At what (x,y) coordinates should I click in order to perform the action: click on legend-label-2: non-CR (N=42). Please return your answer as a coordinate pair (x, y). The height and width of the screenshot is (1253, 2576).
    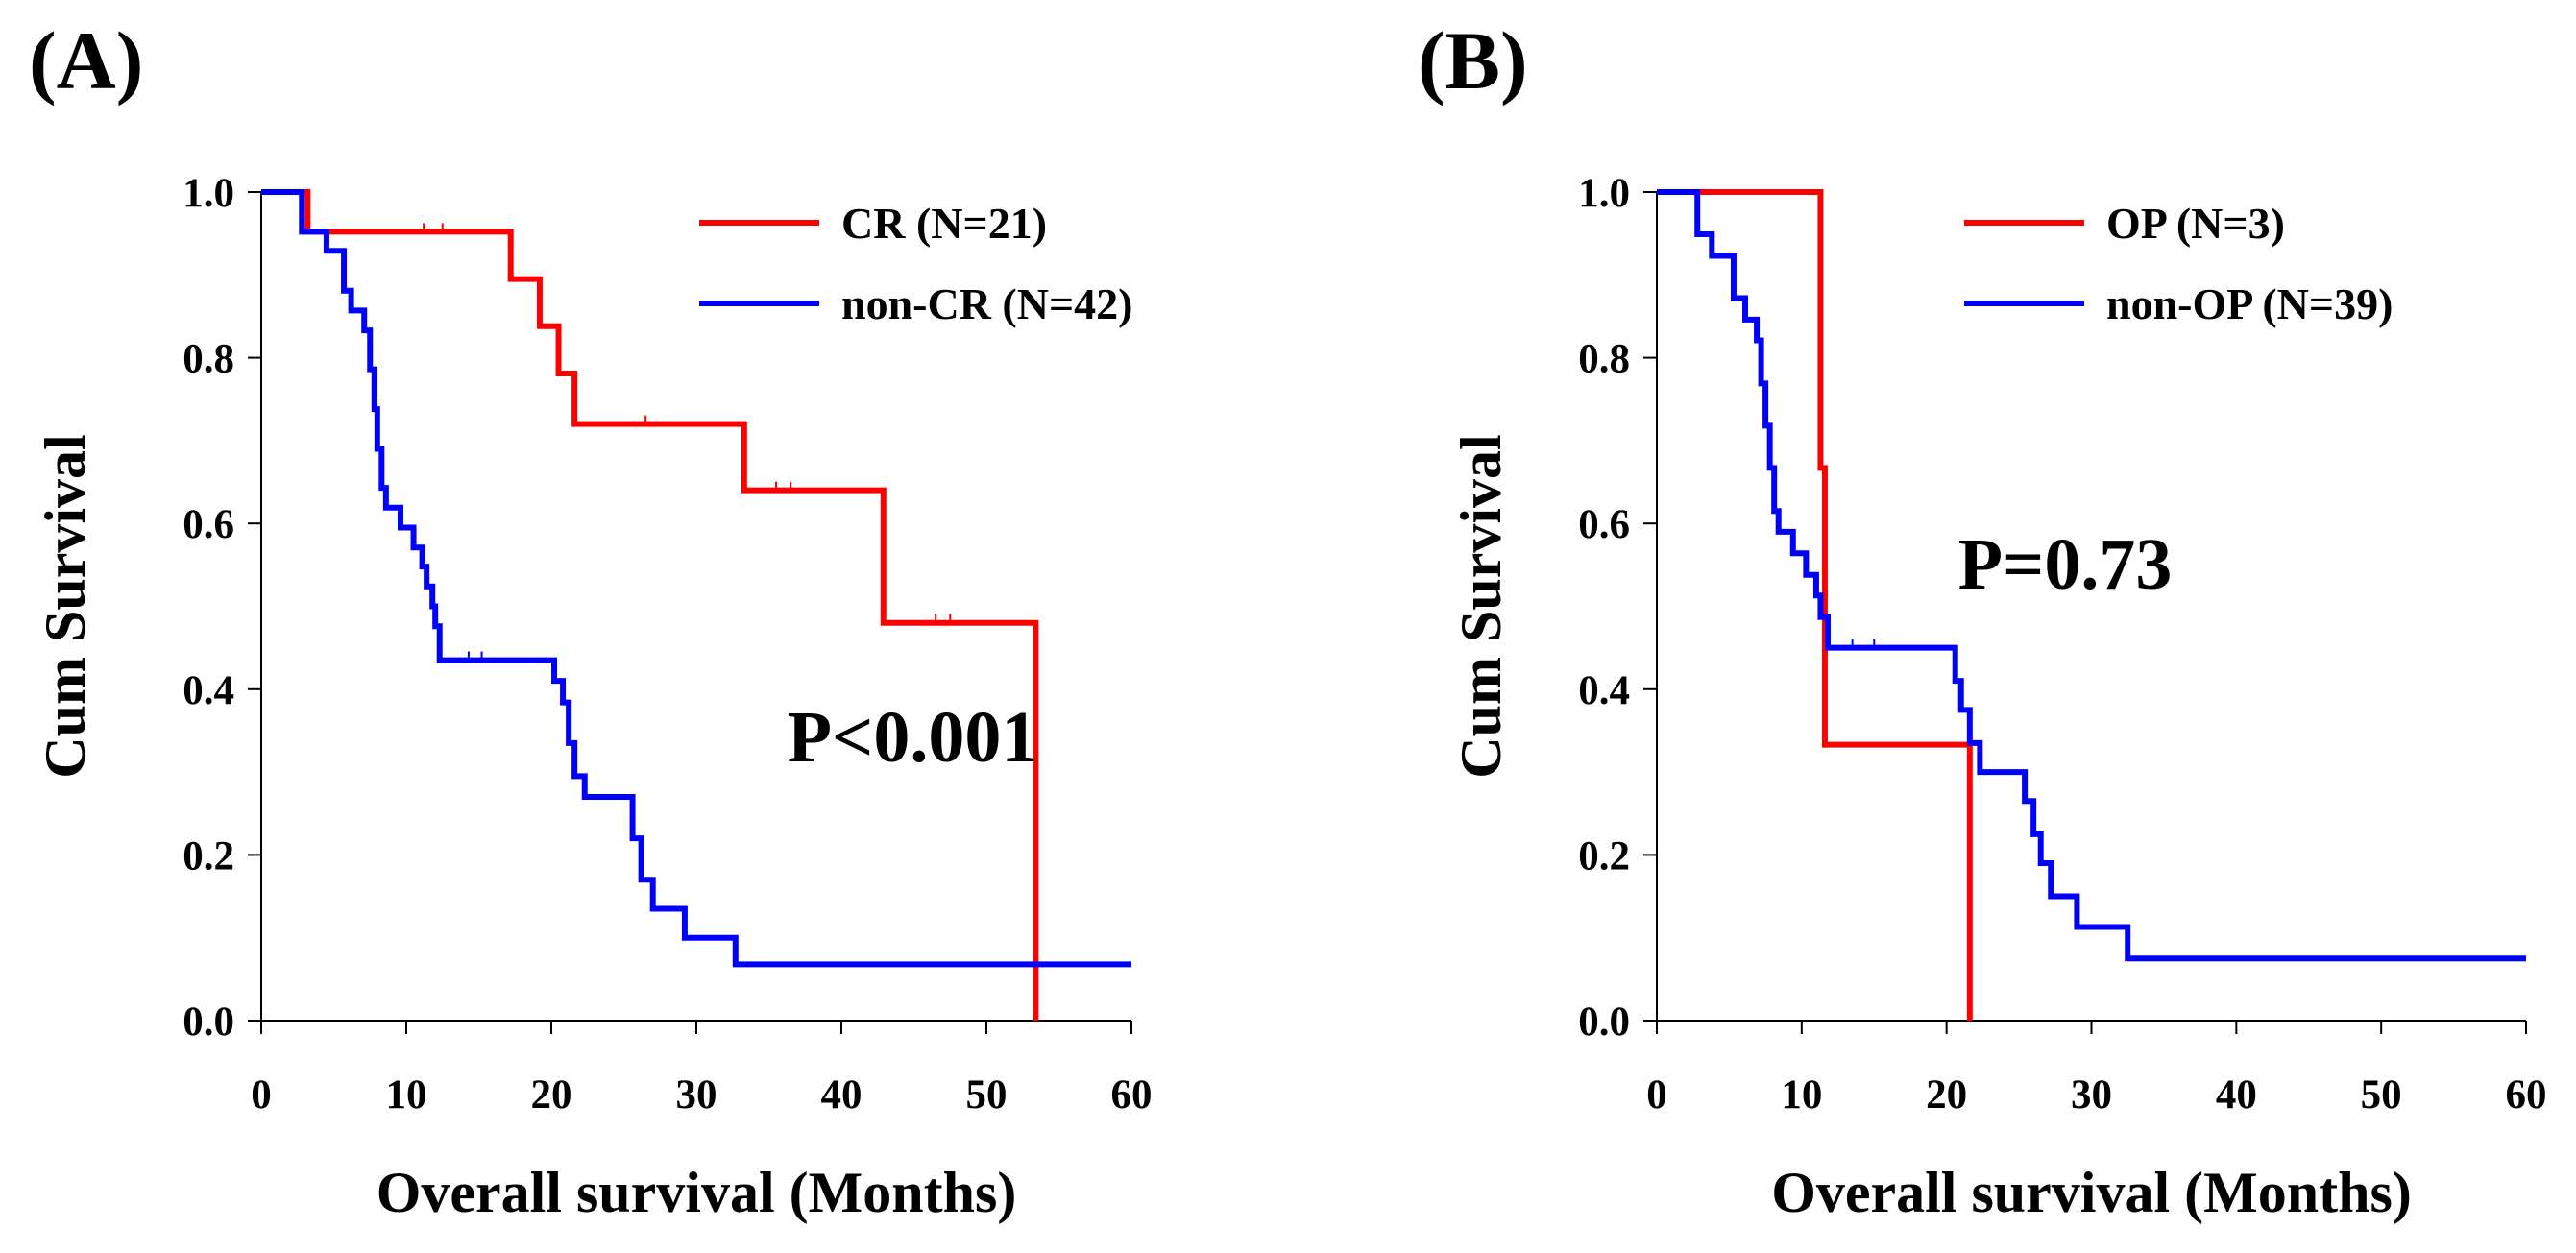
    Looking at the image, I should click on (987, 303).